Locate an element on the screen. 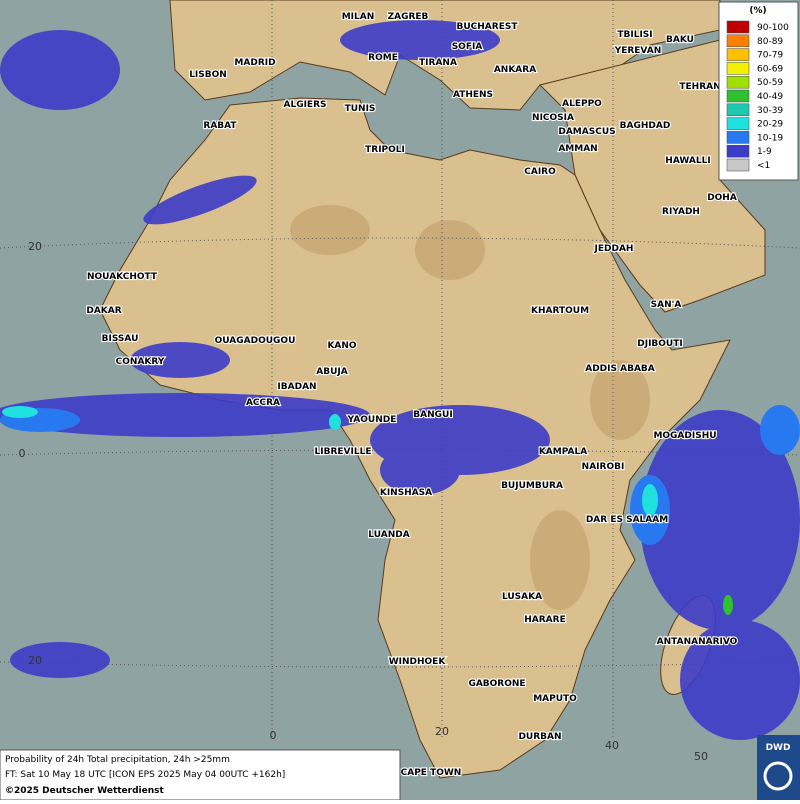 Image resolution: width=800 pixels, height=804 pixels. city-label: DAKAR is located at coordinates (103, 311).